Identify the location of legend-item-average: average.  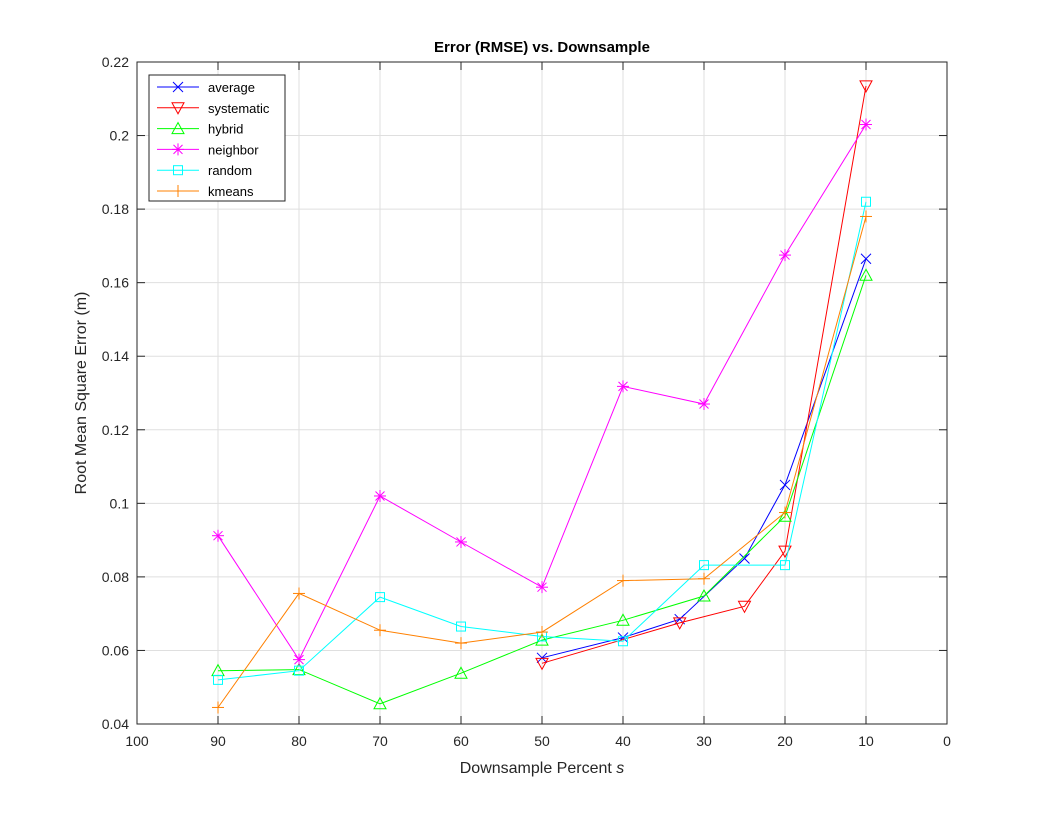
(206, 87).